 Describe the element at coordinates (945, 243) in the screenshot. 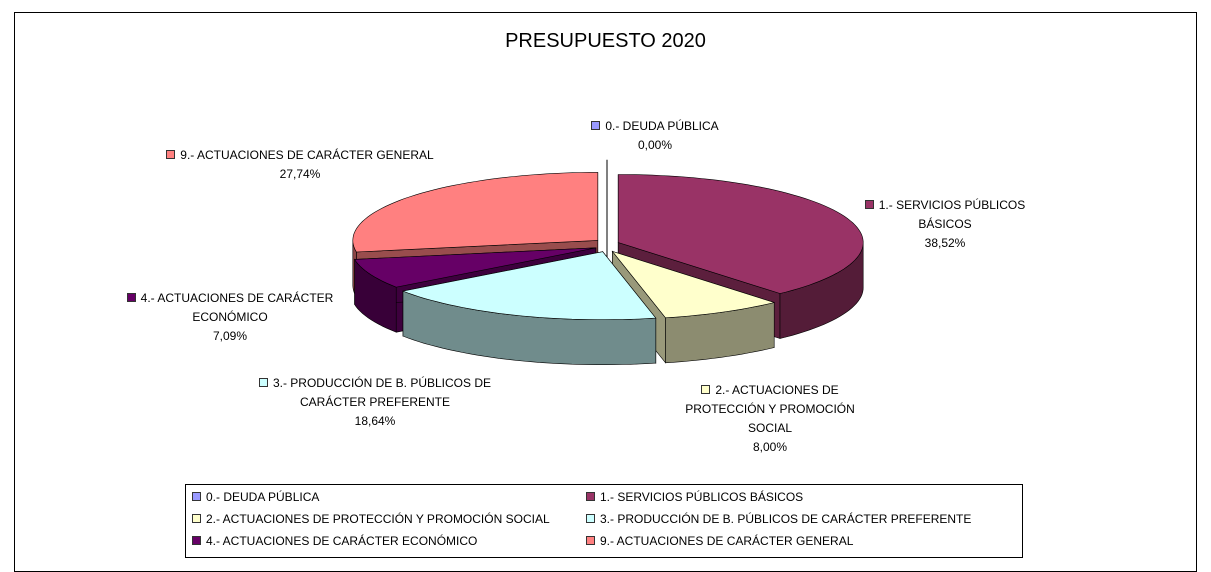

I see `label-value: 38,52%` at that location.